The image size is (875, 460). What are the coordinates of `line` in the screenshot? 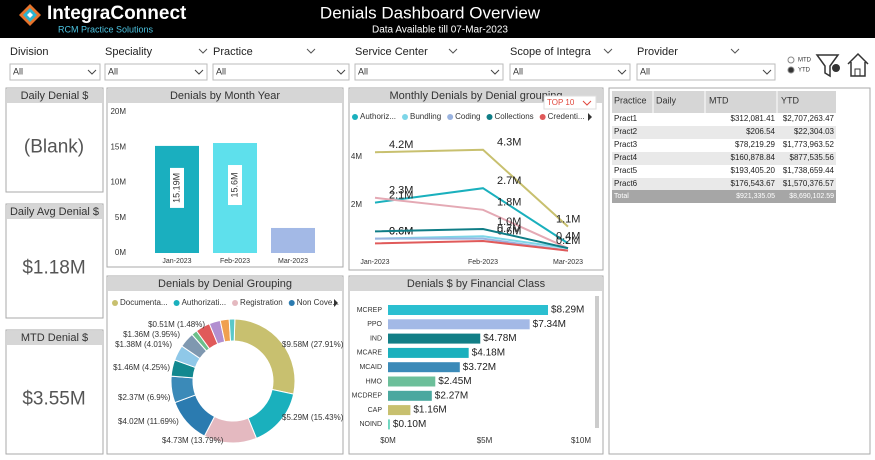 It's located at (471, 188).